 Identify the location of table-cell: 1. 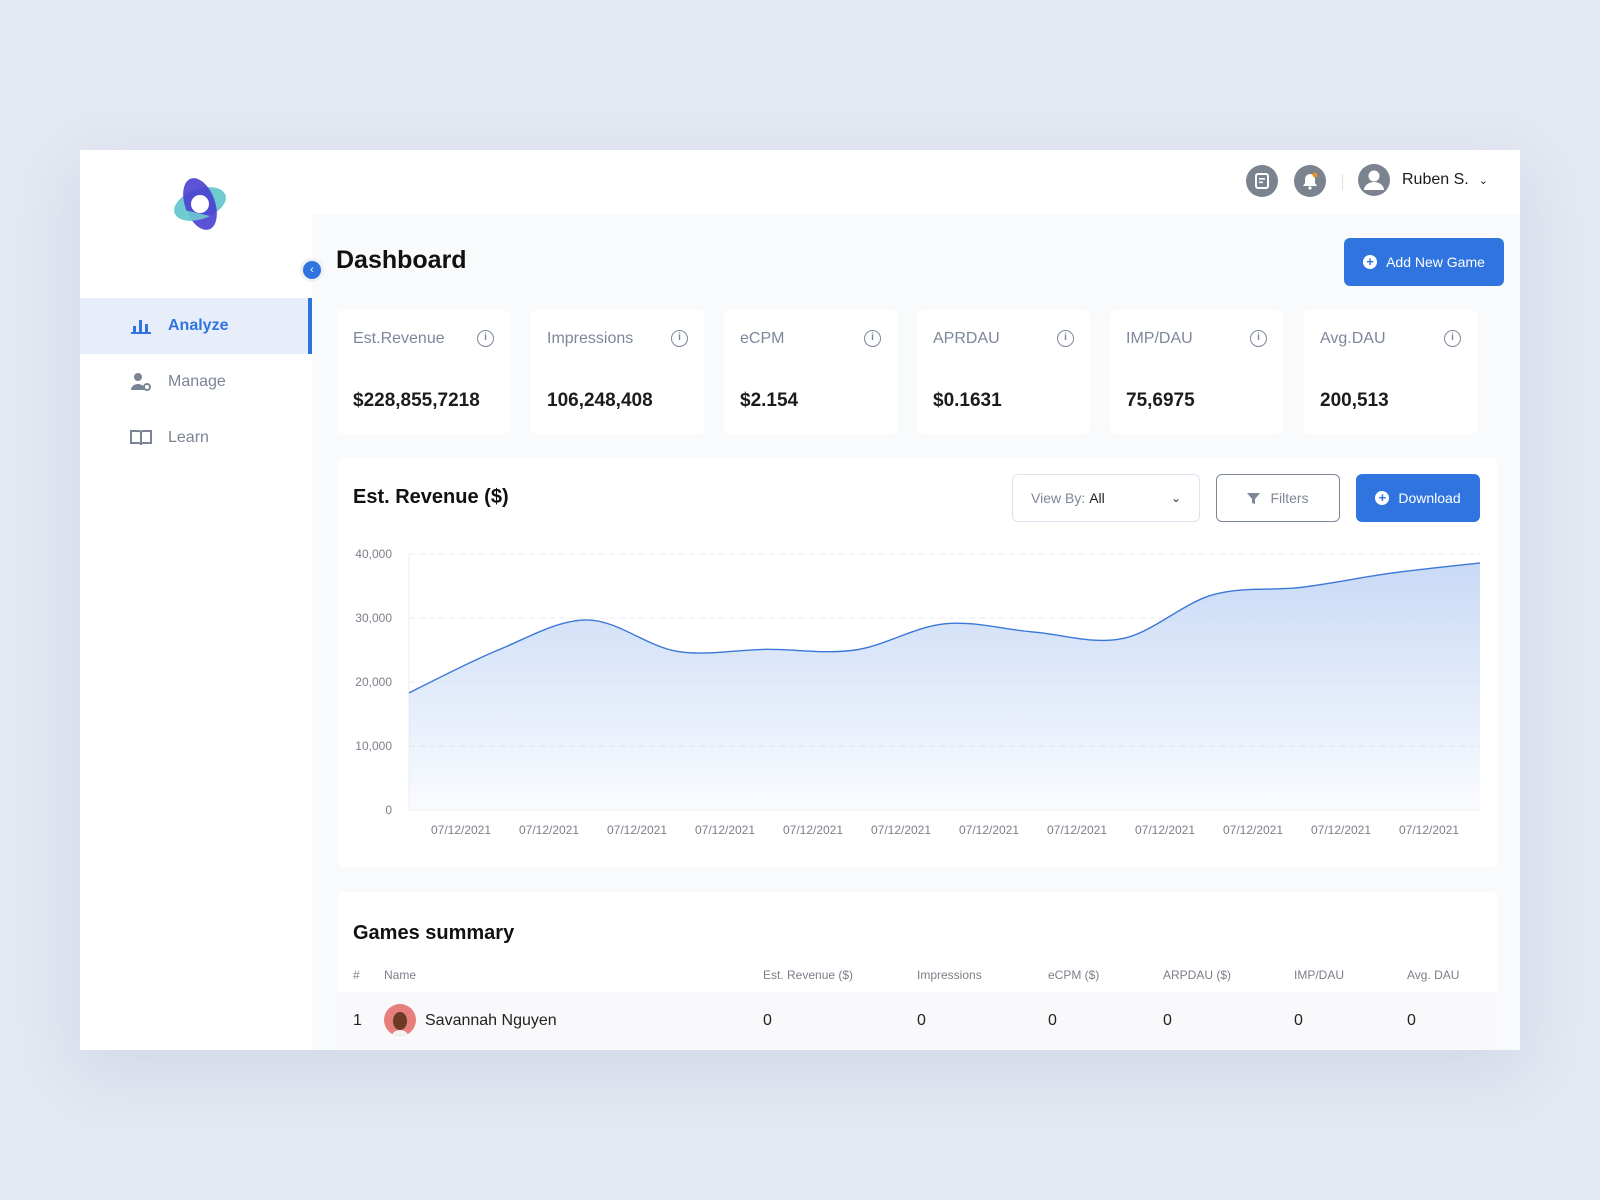
(357, 1020).